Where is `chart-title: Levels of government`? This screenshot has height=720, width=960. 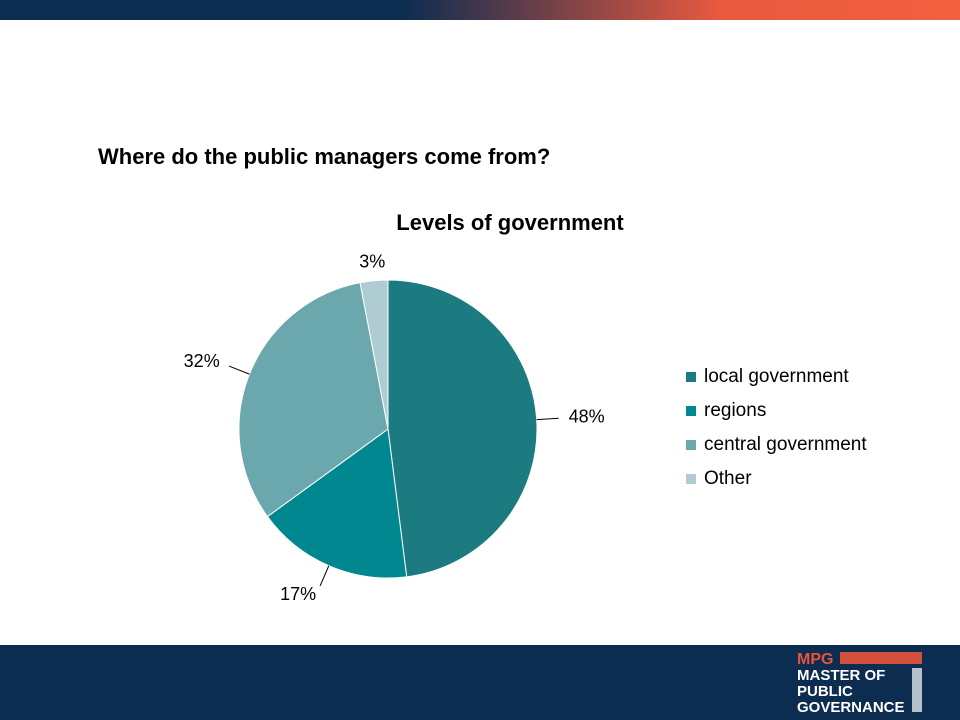 chart-title: Levels of government is located at coordinates (510, 222).